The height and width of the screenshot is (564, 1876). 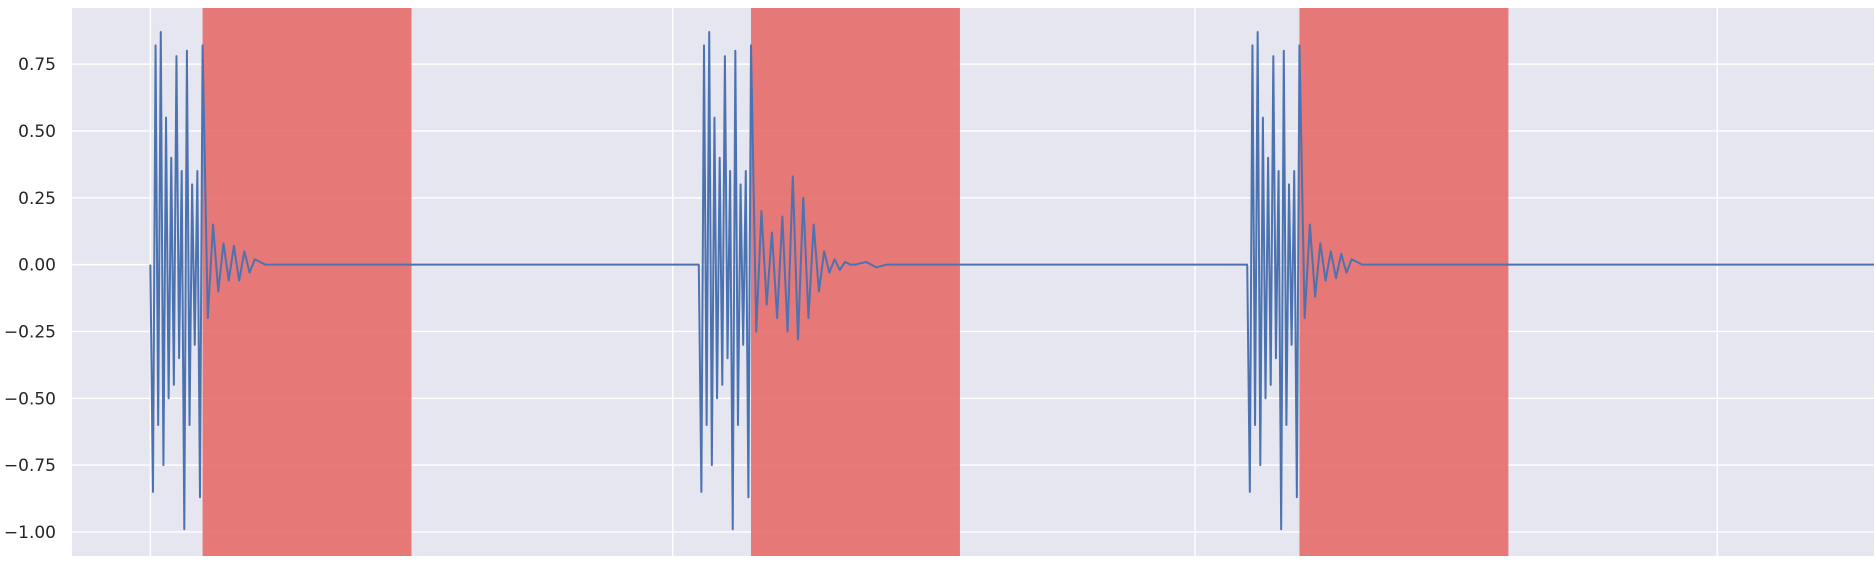 What do you see at coordinates (37, 65) in the screenshot?
I see `y-tick-label: 0.75` at bounding box center [37, 65].